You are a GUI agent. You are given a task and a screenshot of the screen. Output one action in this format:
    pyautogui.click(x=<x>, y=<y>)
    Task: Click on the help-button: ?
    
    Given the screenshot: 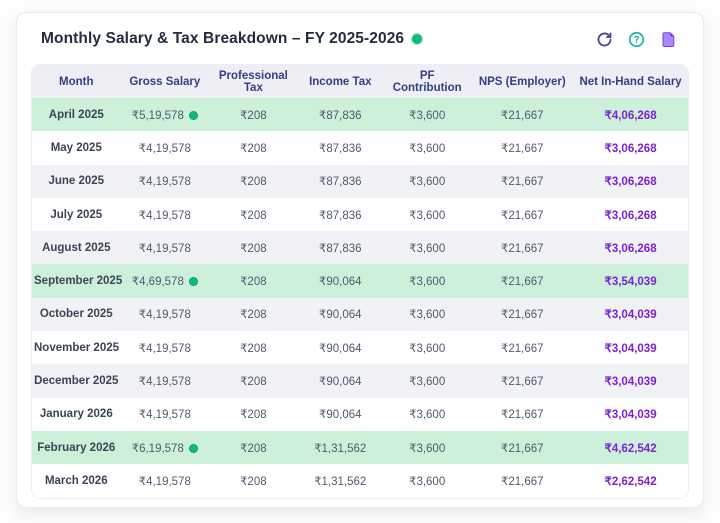 What is the action you would take?
    pyautogui.click(x=636, y=39)
    